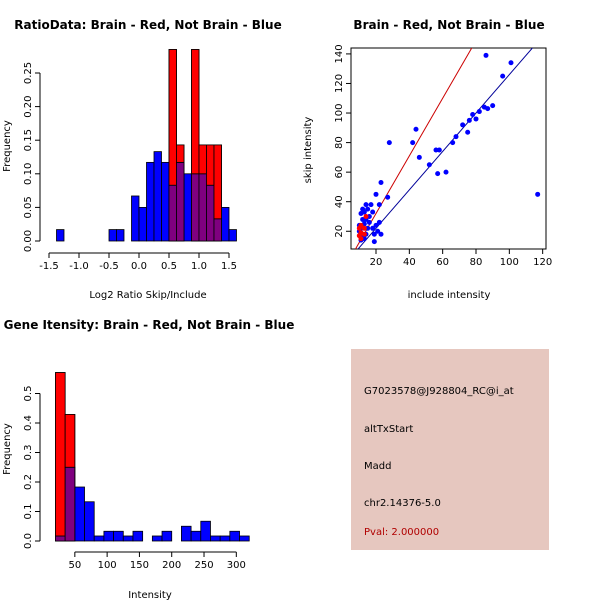 The width and height of the screenshot is (600, 600). I want to click on event-type: altTxStart, so click(389, 429).